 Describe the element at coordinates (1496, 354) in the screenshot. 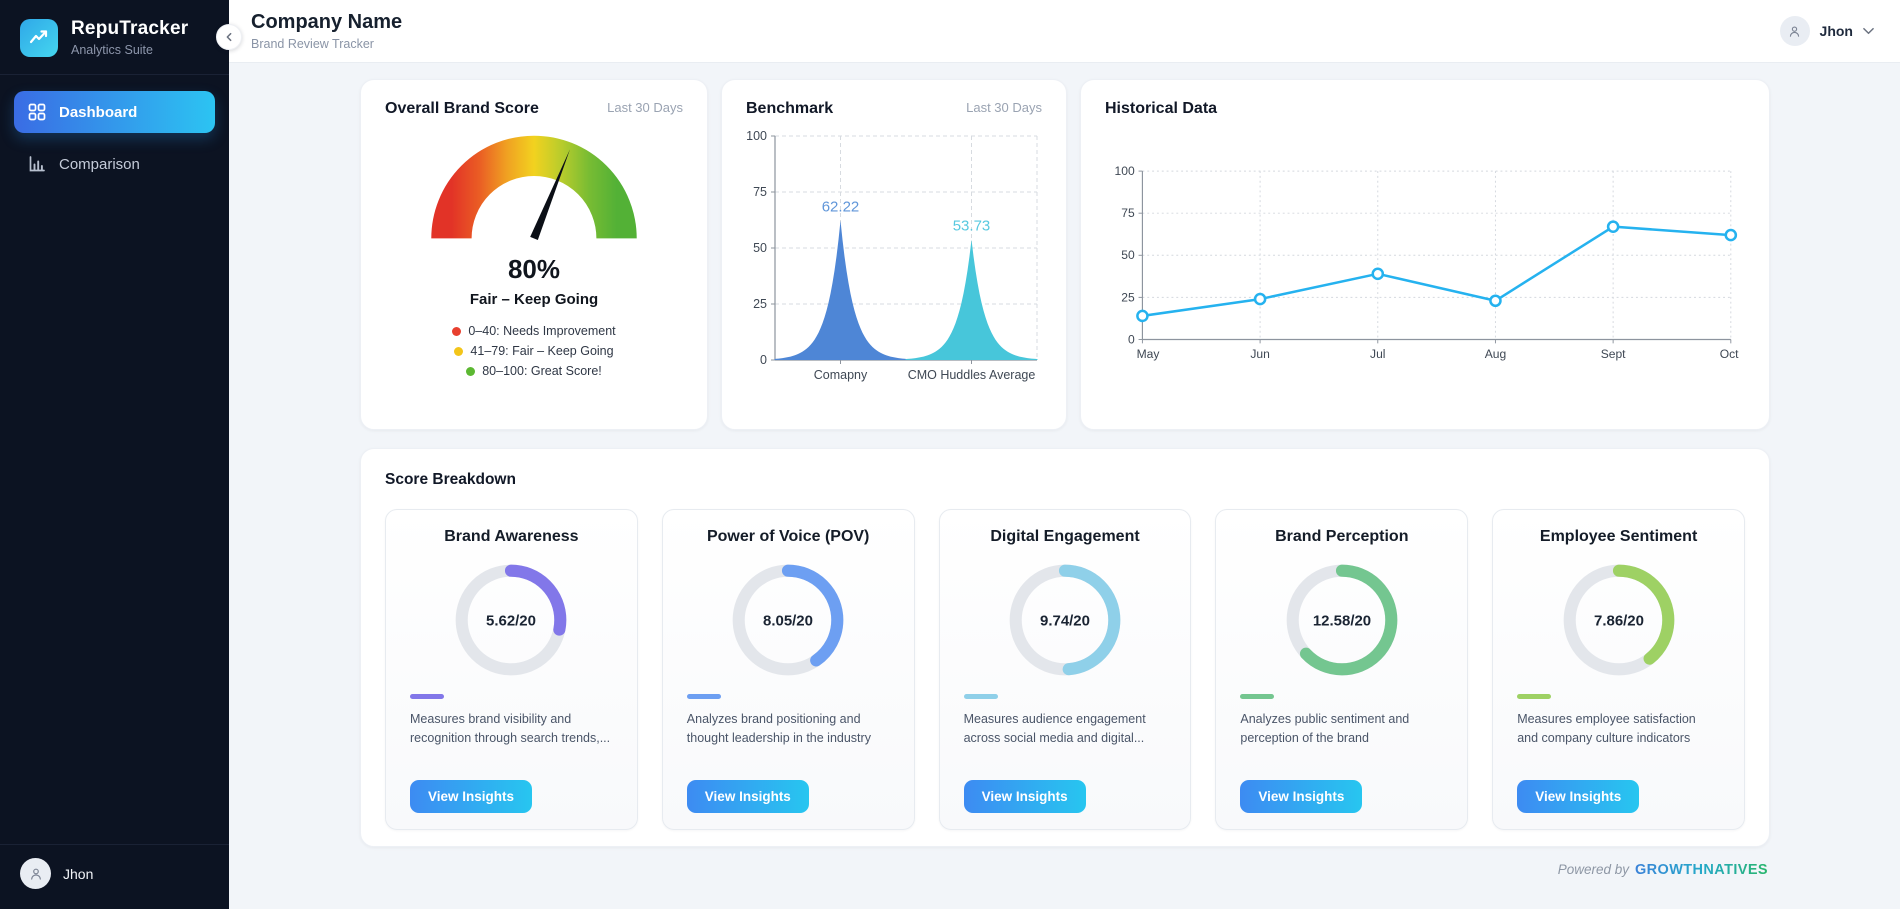

I see `svg-text: Aug` at that location.